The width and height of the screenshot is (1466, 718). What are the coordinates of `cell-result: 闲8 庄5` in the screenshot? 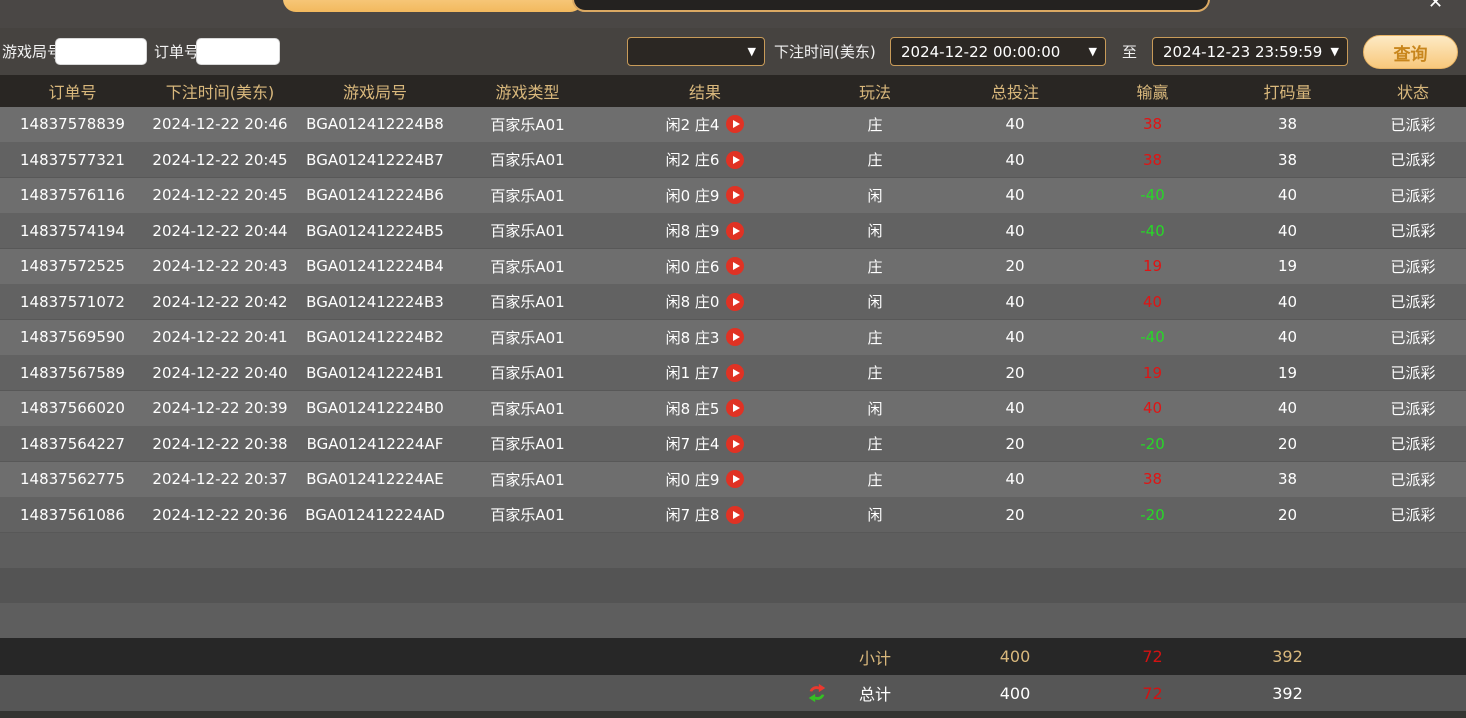 It's located at (705, 408).